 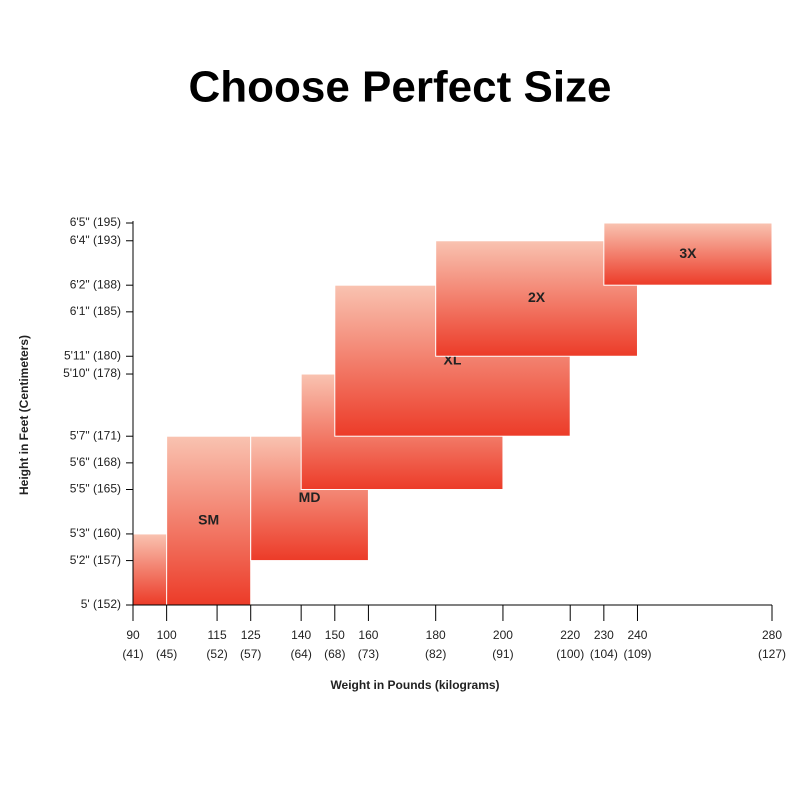 What do you see at coordinates (537, 297) in the screenshot?
I see `size-label: 2X` at bounding box center [537, 297].